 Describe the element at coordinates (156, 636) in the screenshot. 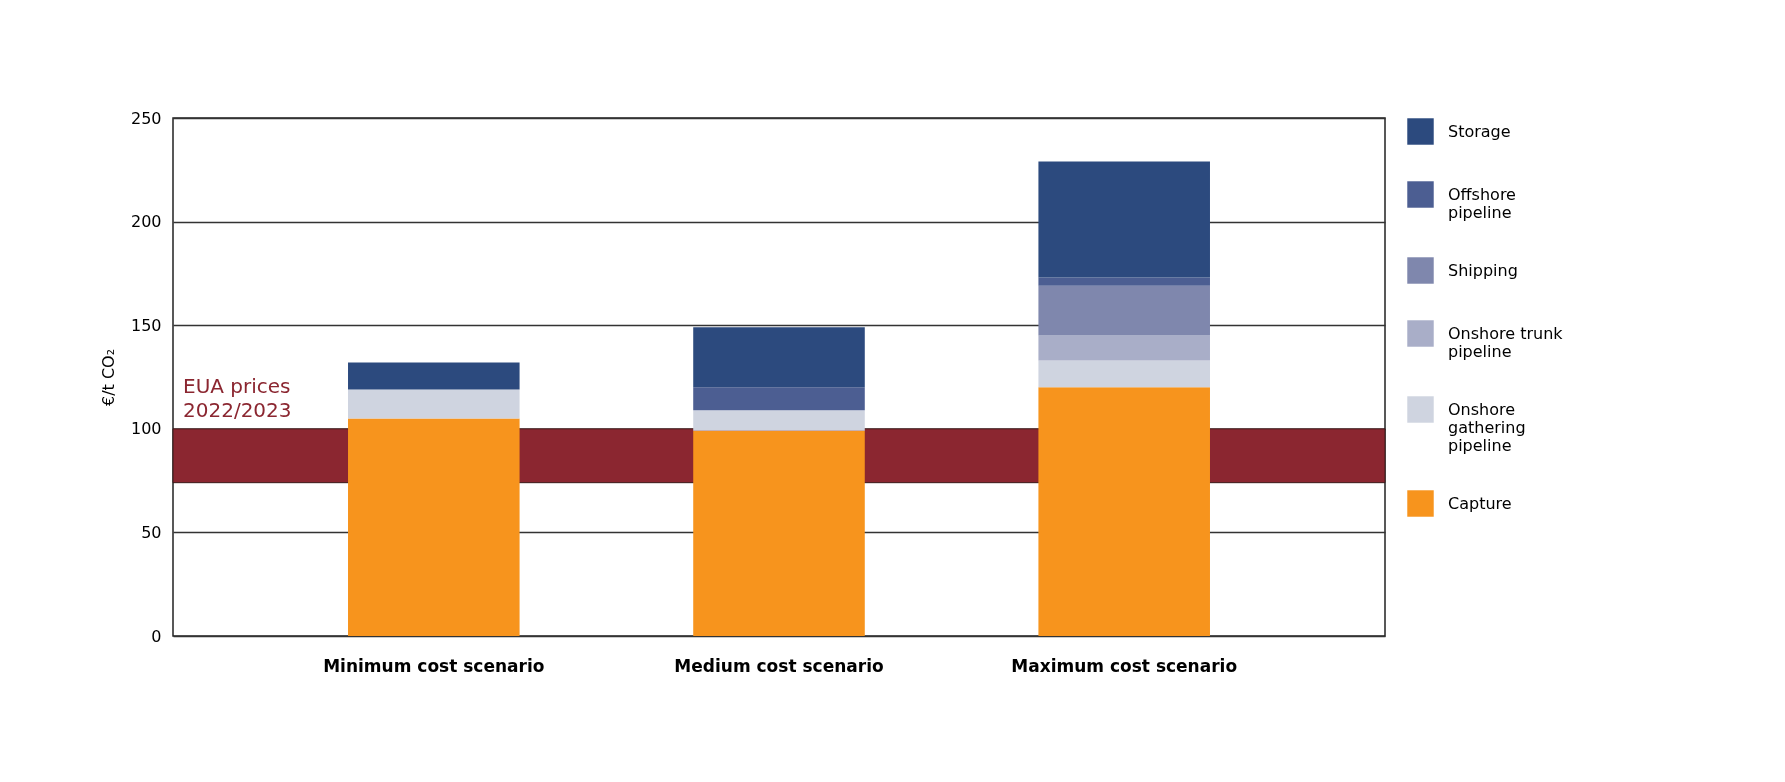

I see `y-tick-label: 0` at that location.